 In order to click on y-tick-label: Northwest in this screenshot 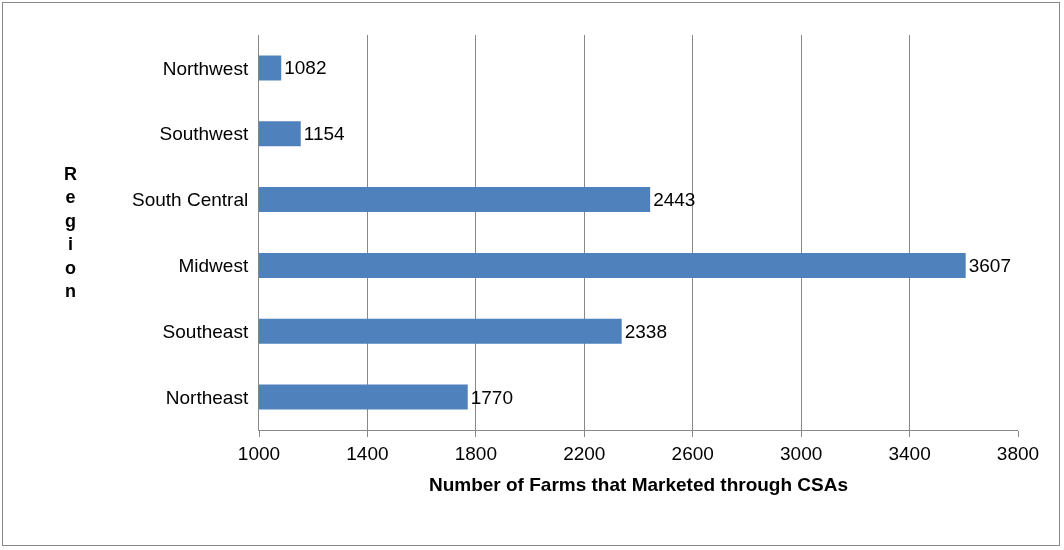, I will do `click(205, 68)`.